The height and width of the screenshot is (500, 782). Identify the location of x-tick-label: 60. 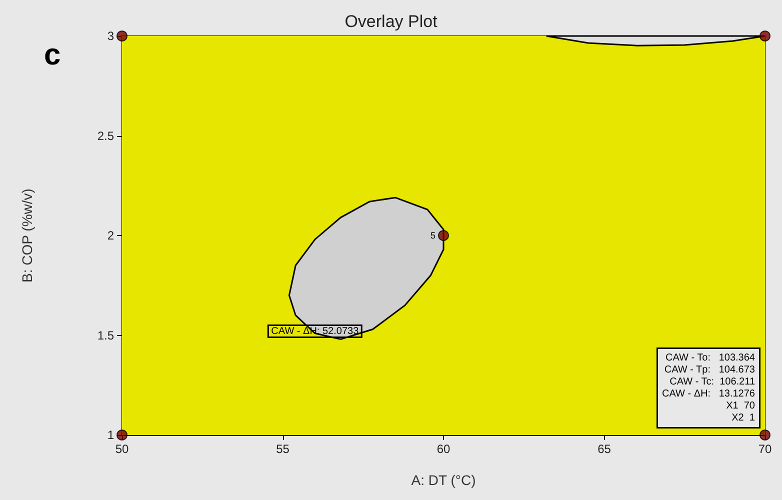
(443, 449).